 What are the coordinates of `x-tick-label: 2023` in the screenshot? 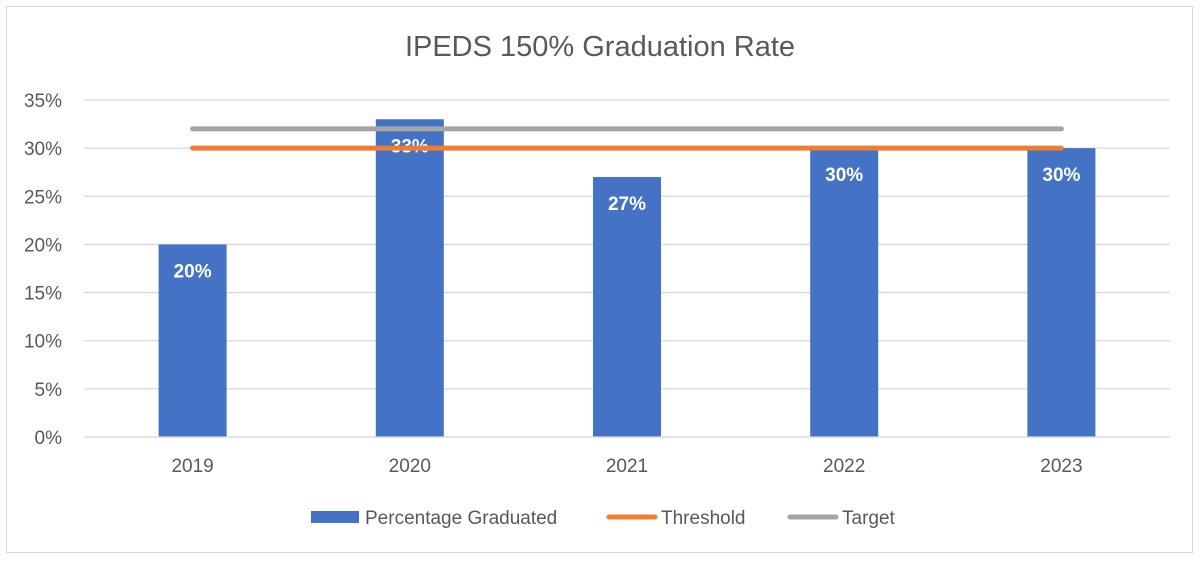 It's located at (1061, 466).